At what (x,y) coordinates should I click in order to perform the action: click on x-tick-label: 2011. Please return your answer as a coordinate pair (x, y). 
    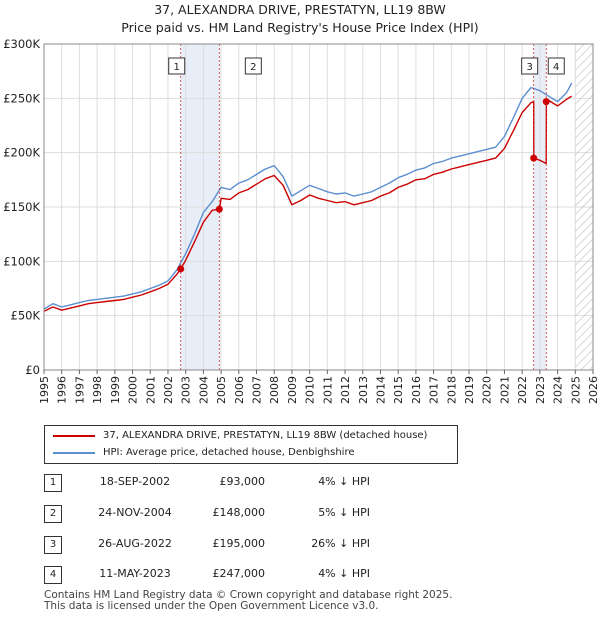
    Looking at the image, I should click on (327, 390).